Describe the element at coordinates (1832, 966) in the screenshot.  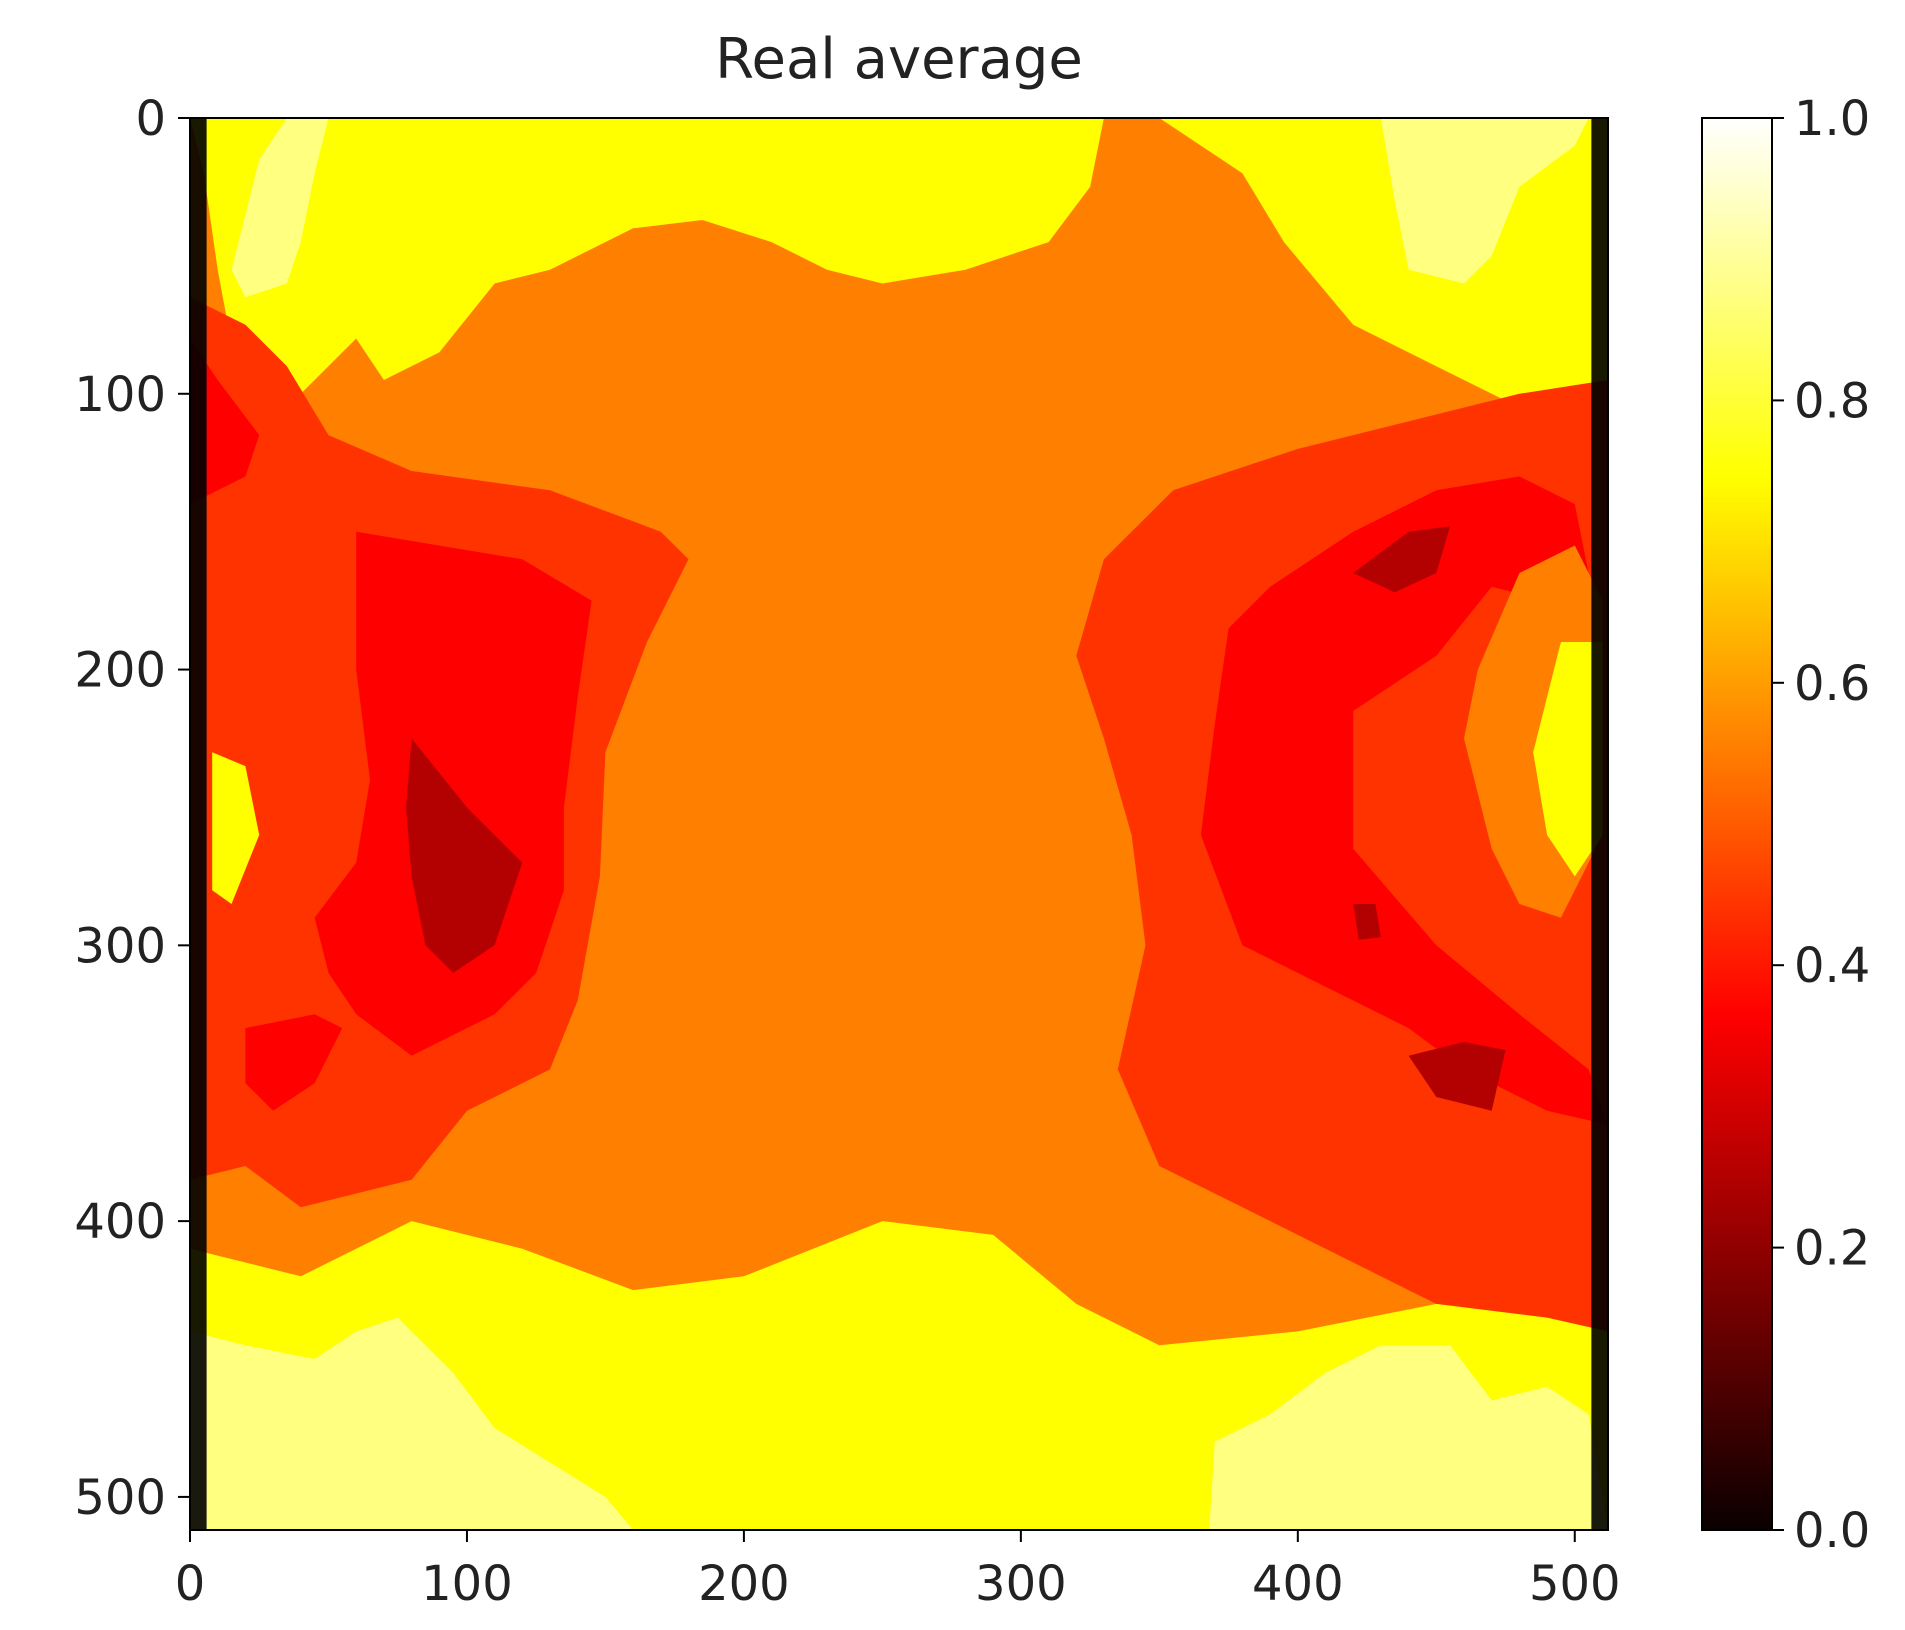
I see `colorbar-tick-label: 0.4` at that location.